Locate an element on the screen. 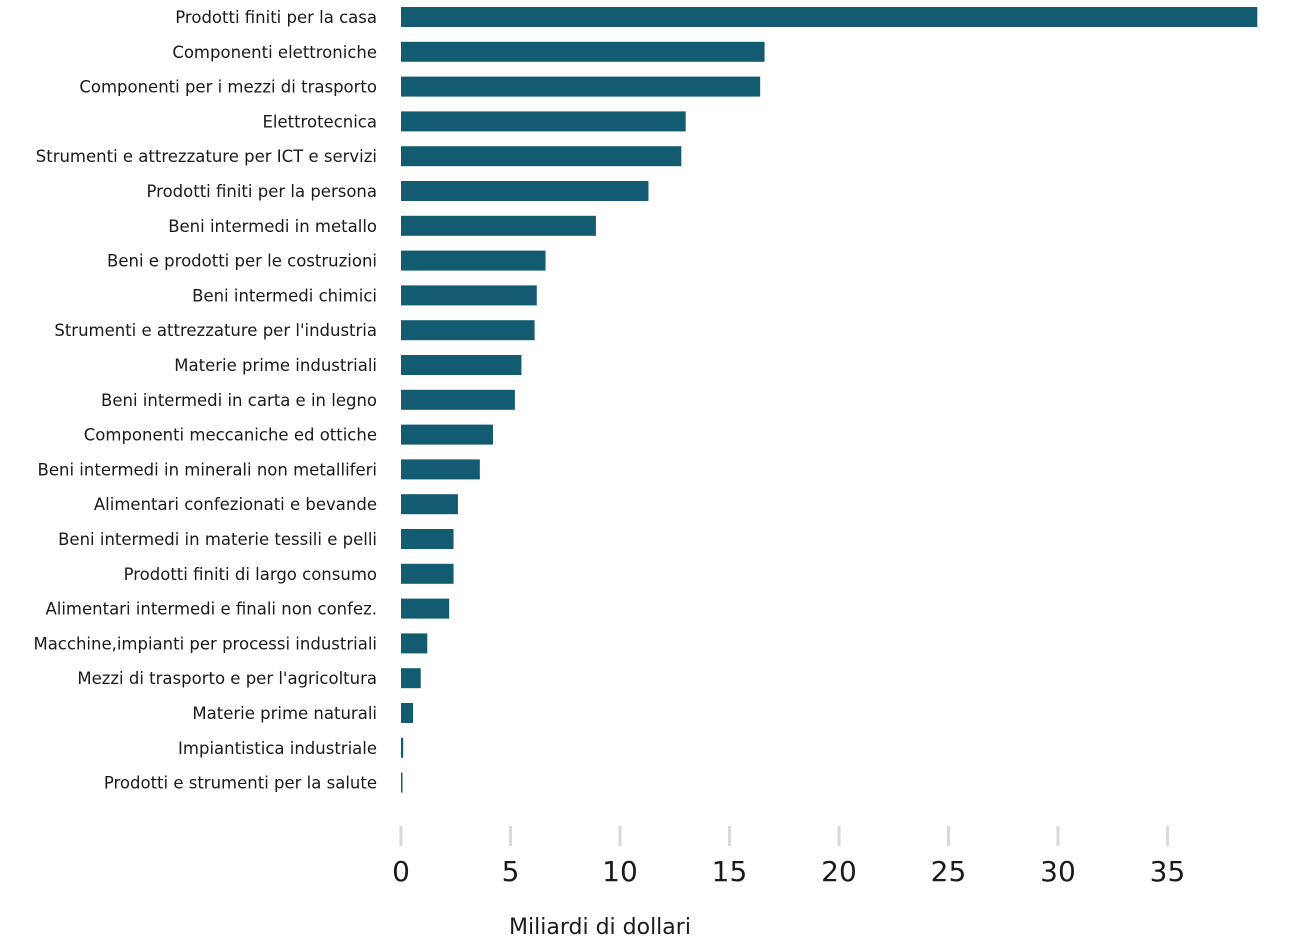 The width and height of the screenshot is (1295, 941). x-axis-title: Miliardi di dollari is located at coordinates (600, 927).